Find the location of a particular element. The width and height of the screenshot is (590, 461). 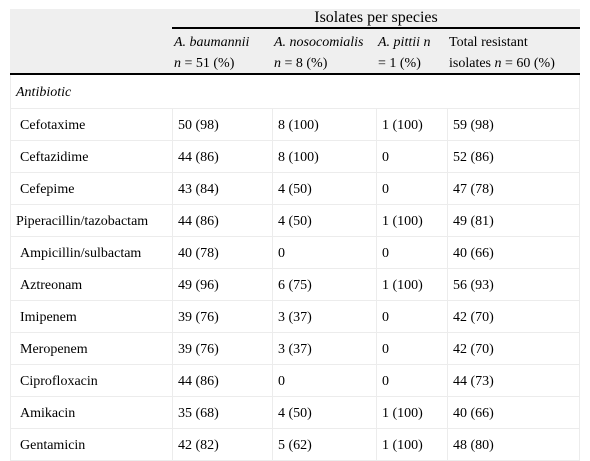

baumannii-cell: 49 (96) is located at coordinates (222, 284).